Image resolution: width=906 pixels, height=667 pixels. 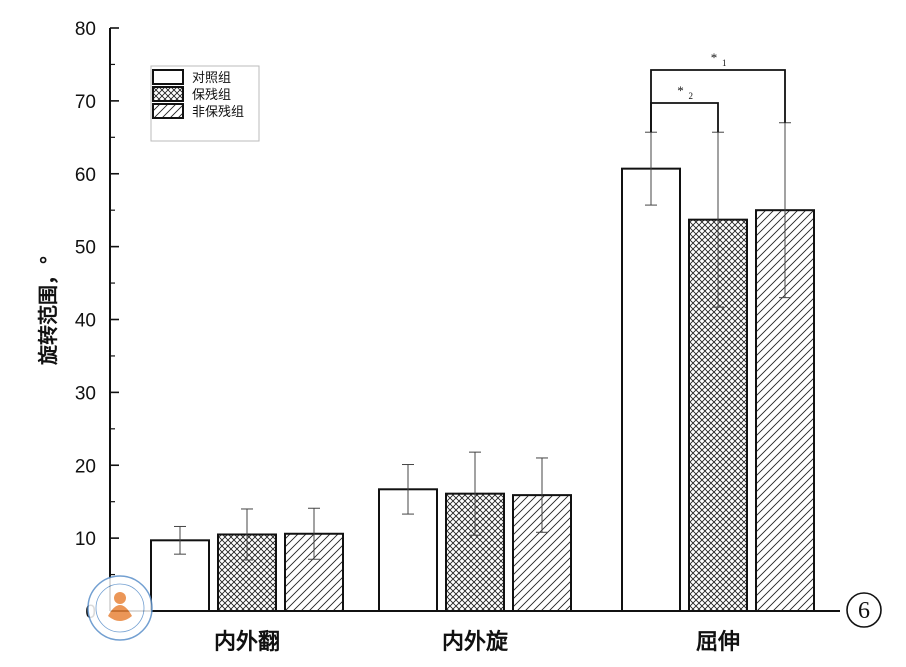 I want to click on panel-label: 6, so click(x=864, y=610).